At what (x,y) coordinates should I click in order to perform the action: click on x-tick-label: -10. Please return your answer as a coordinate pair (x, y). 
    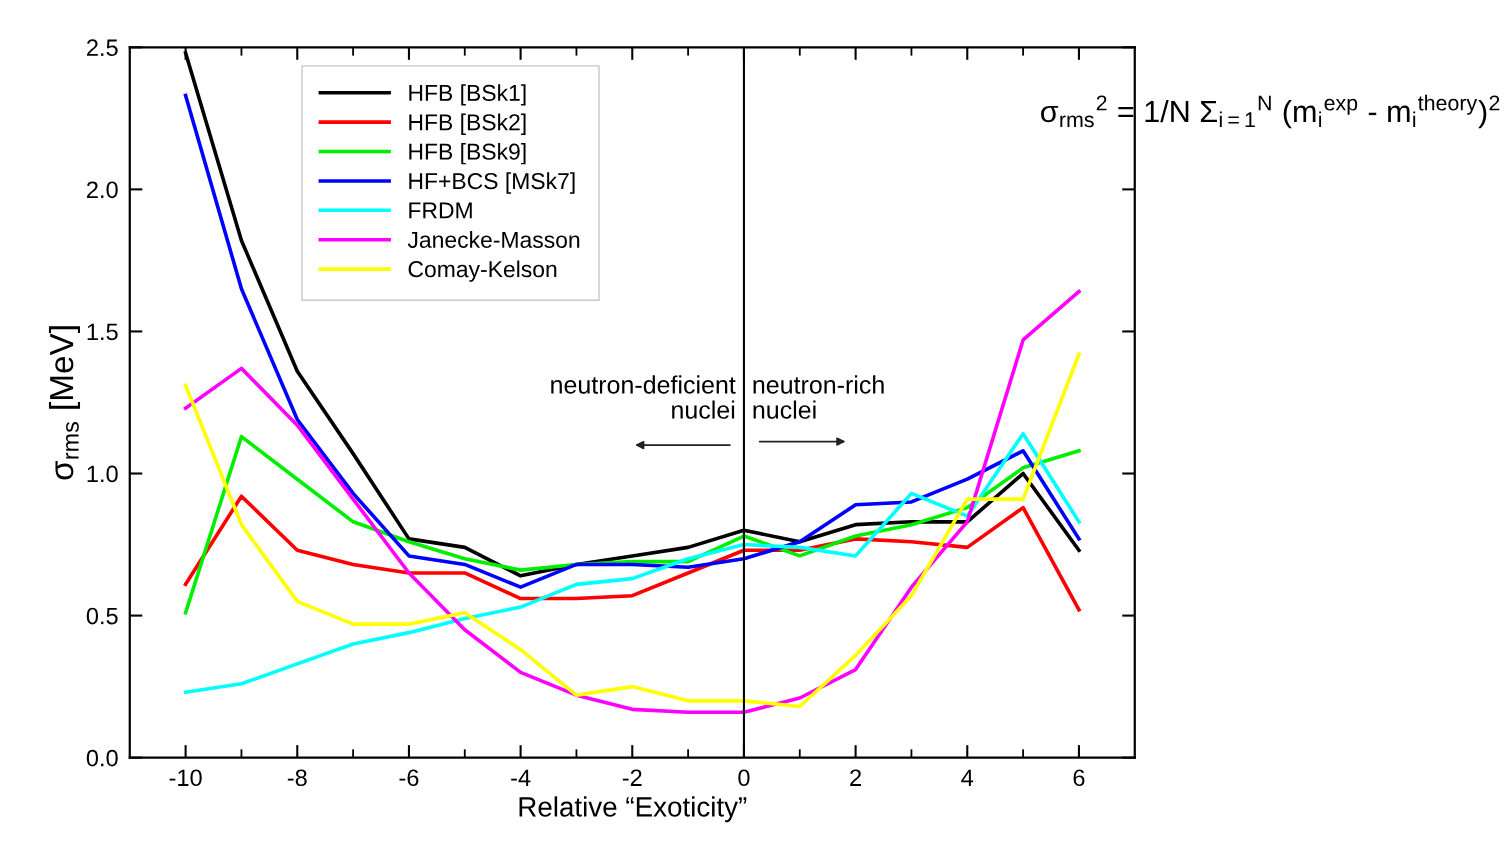
    Looking at the image, I should click on (185, 778).